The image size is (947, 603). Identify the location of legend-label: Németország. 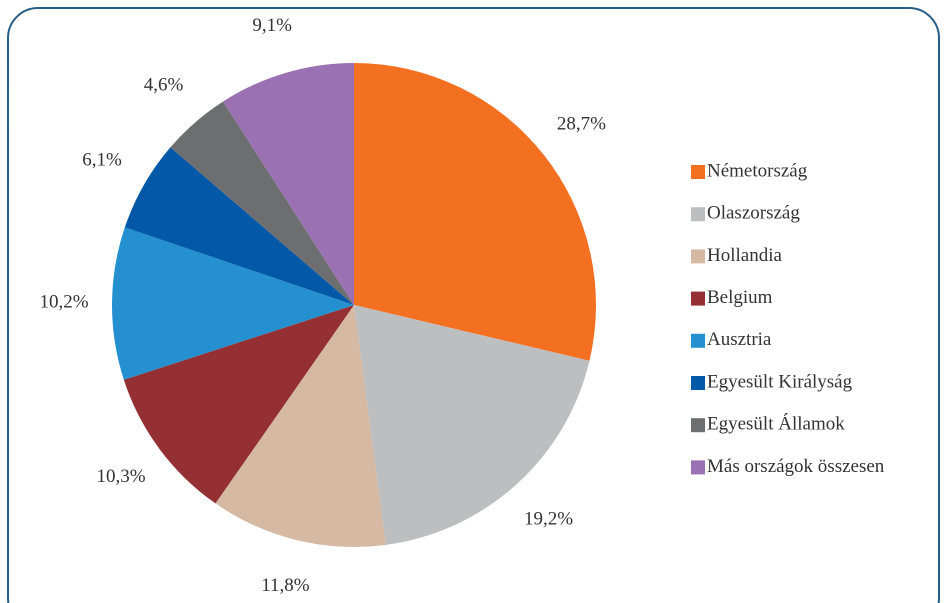
(757, 170).